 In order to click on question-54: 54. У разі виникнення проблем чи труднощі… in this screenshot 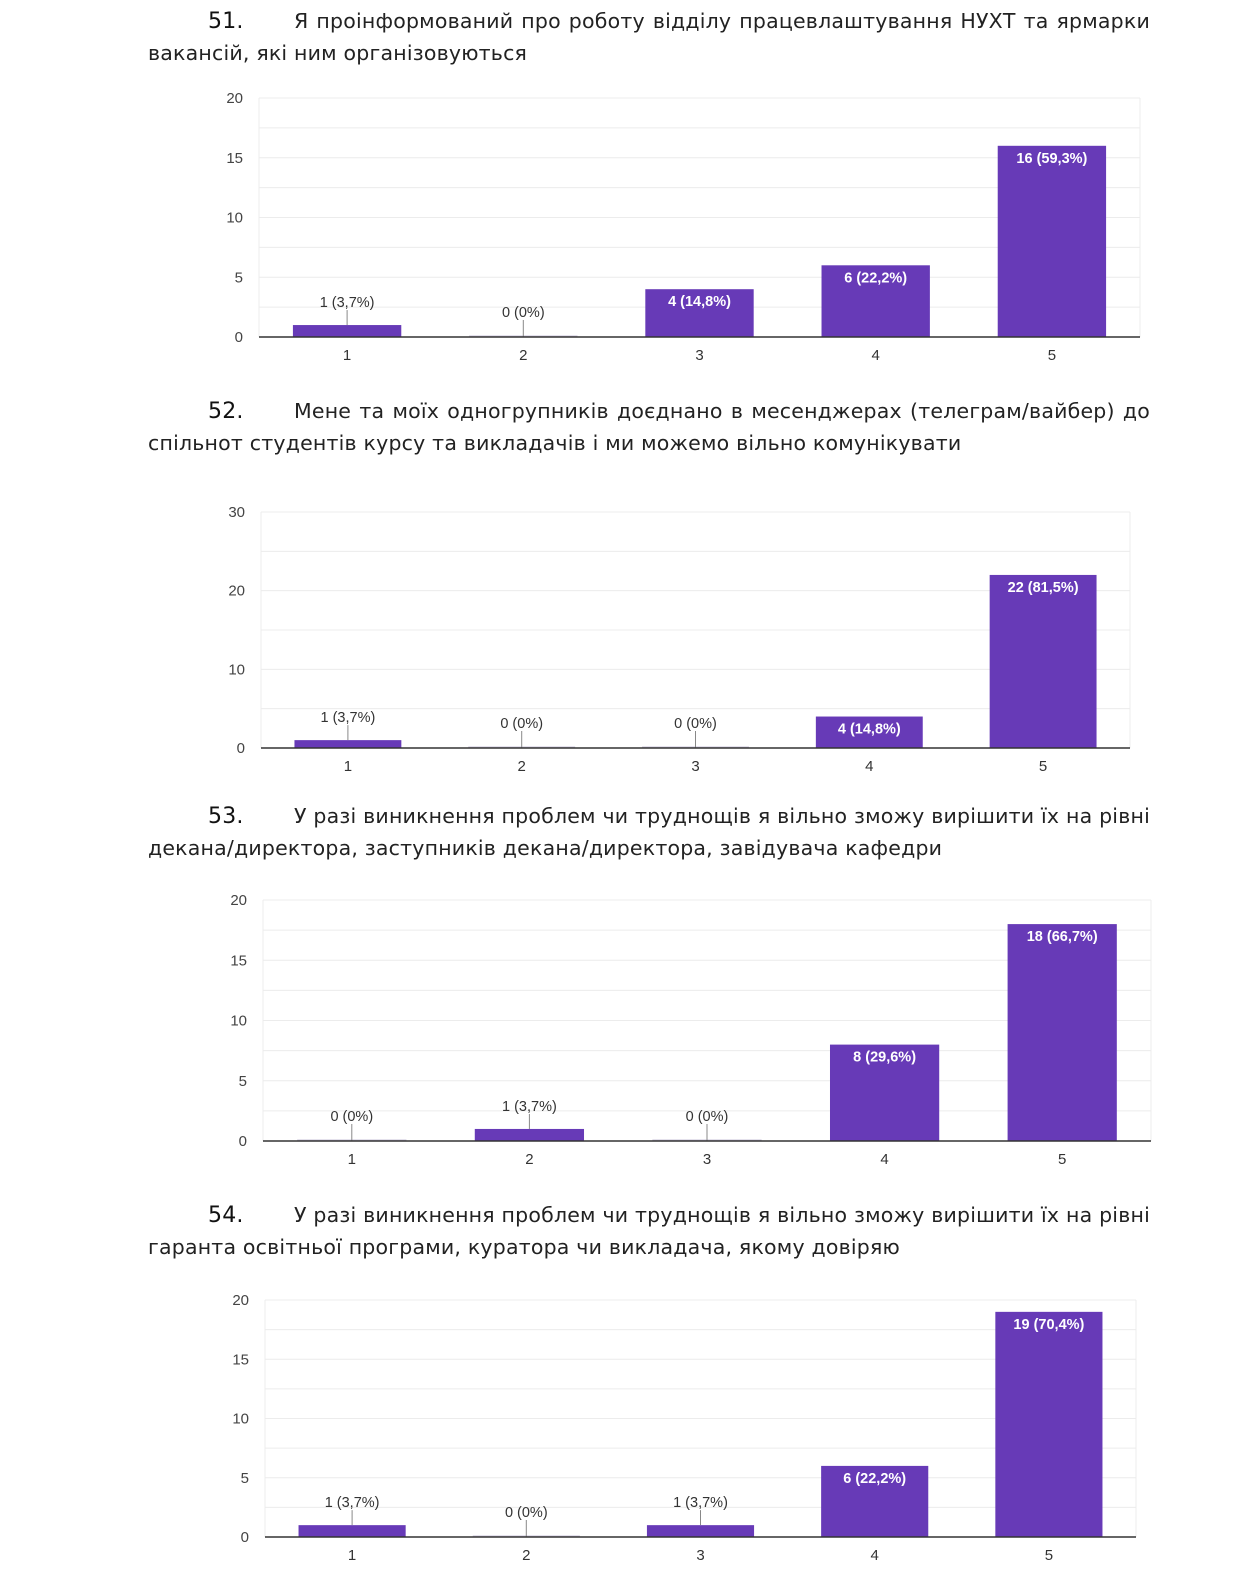, I will do `click(649, 1231)`.